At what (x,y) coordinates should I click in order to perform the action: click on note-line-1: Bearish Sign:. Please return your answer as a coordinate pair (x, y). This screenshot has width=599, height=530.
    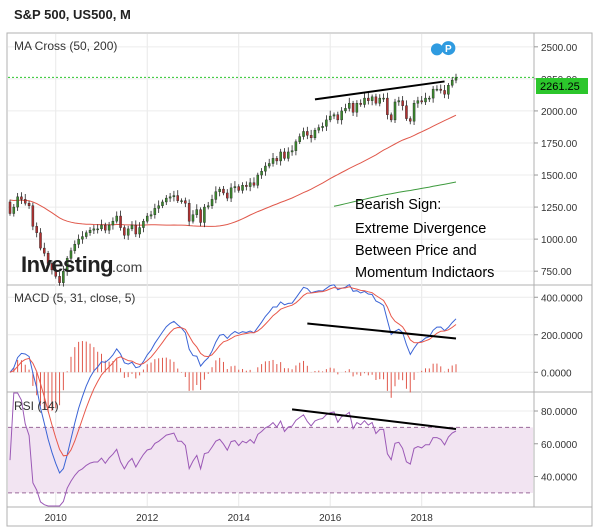
    Looking at the image, I should click on (398, 205).